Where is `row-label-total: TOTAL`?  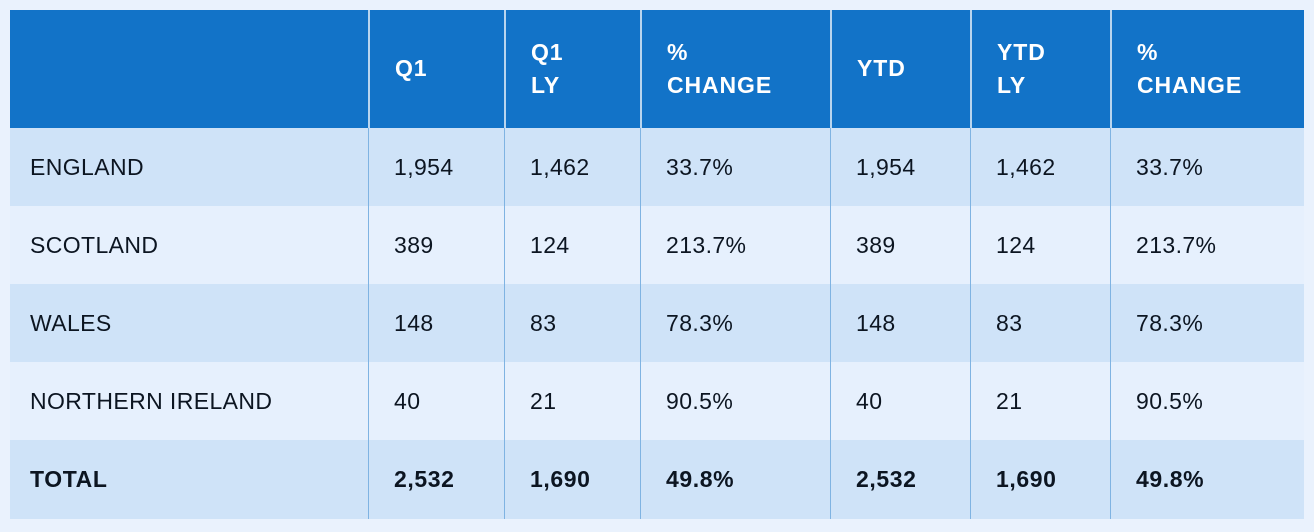
row-label-total: TOTAL is located at coordinates (69, 479).